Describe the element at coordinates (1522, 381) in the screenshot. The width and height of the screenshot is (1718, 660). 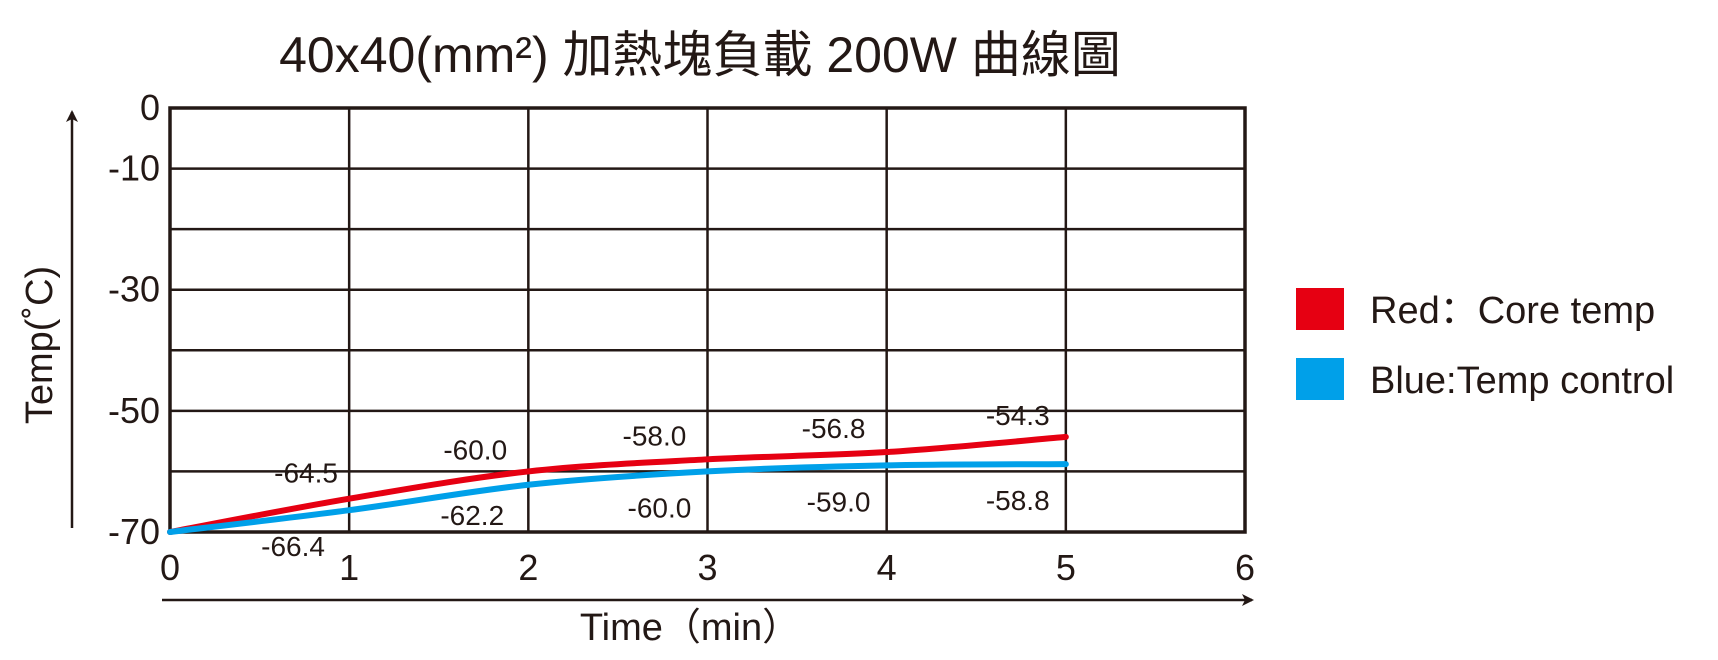
I see `legend-label: Blue:Temp control` at that location.